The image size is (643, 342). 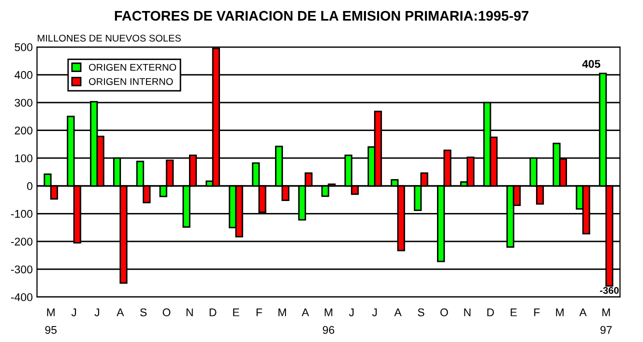 What do you see at coordinates (591, 64) in the screenshot?
I see `data-label: 405` at bounding box center [591, 64].